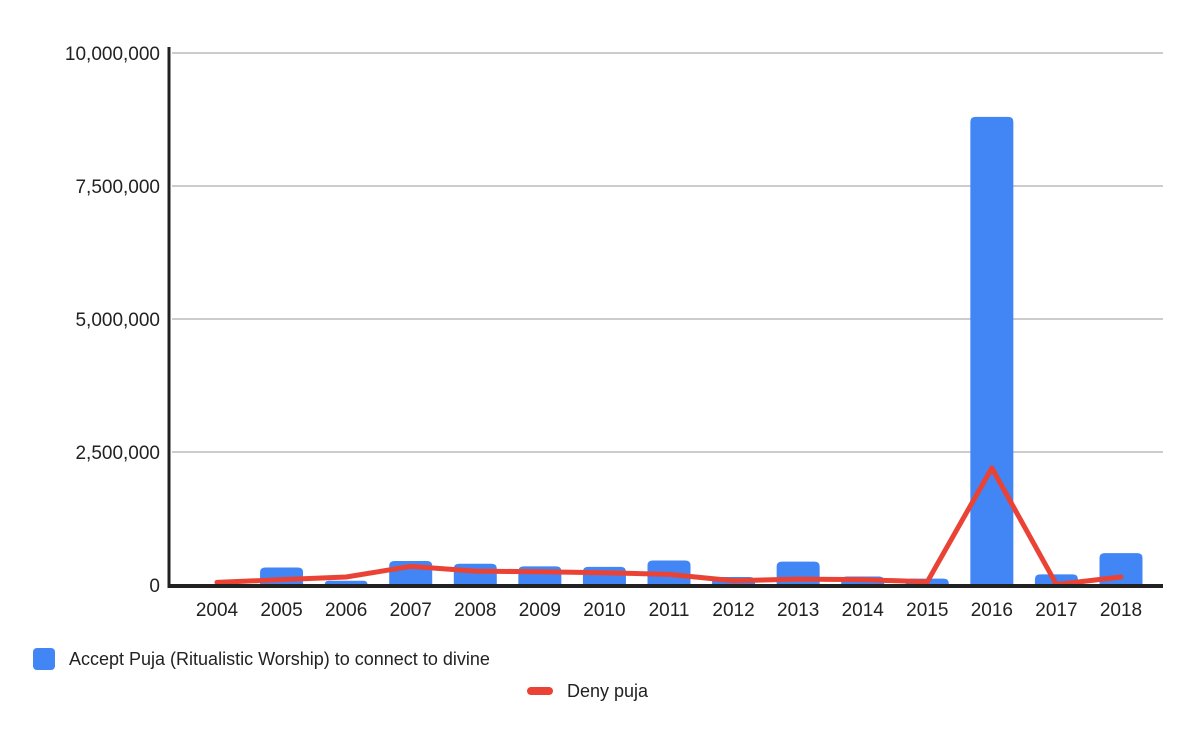  What do you see at coordinates (112, 54) in the screenshot?
I see `y-tick-label: 10,000,000` at bounding box center [112, 54].